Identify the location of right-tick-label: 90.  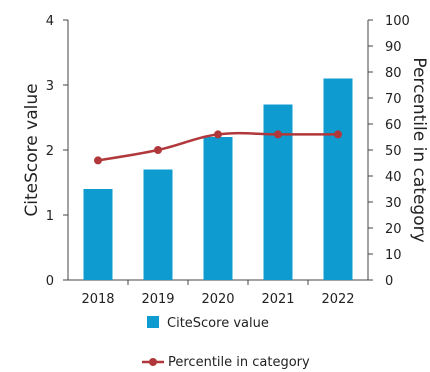
(393, 47).